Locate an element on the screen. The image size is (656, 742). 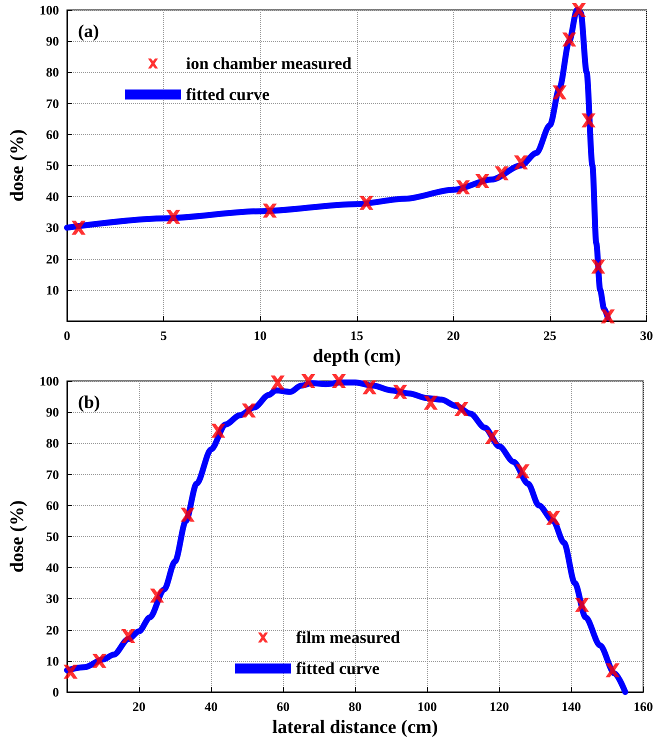
x-tick-label: 10 is located at coordinates (260, 335).